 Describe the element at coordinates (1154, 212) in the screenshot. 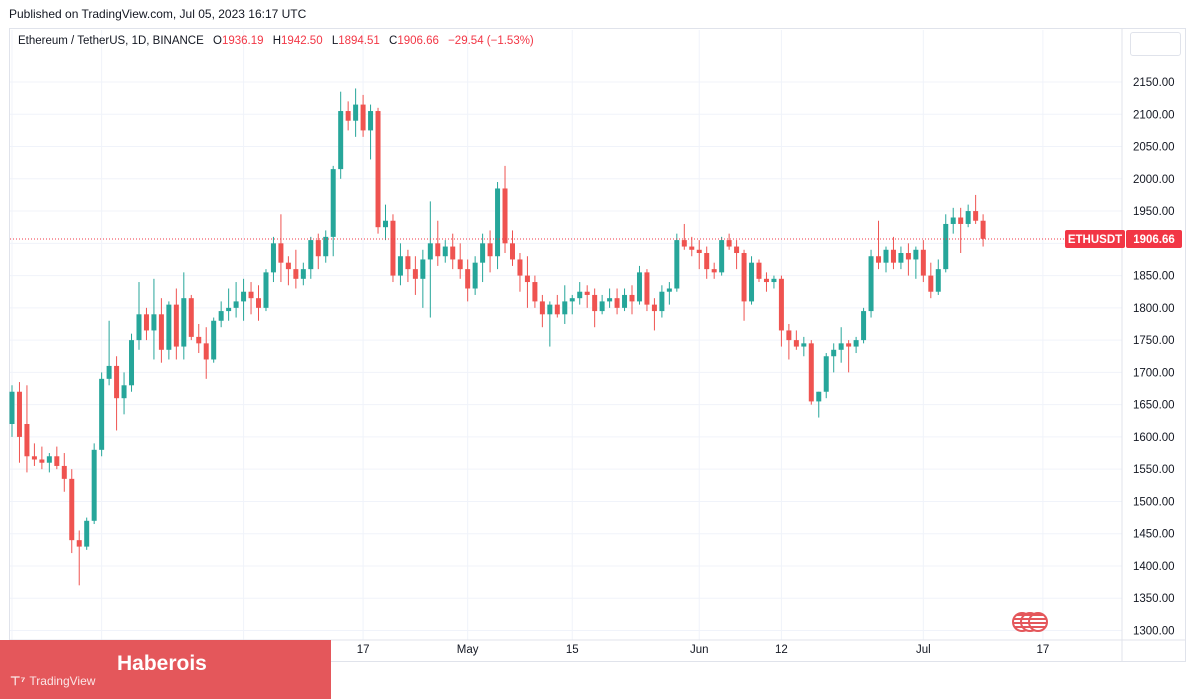

I see `y-tick-label: 1950.00` at that location.